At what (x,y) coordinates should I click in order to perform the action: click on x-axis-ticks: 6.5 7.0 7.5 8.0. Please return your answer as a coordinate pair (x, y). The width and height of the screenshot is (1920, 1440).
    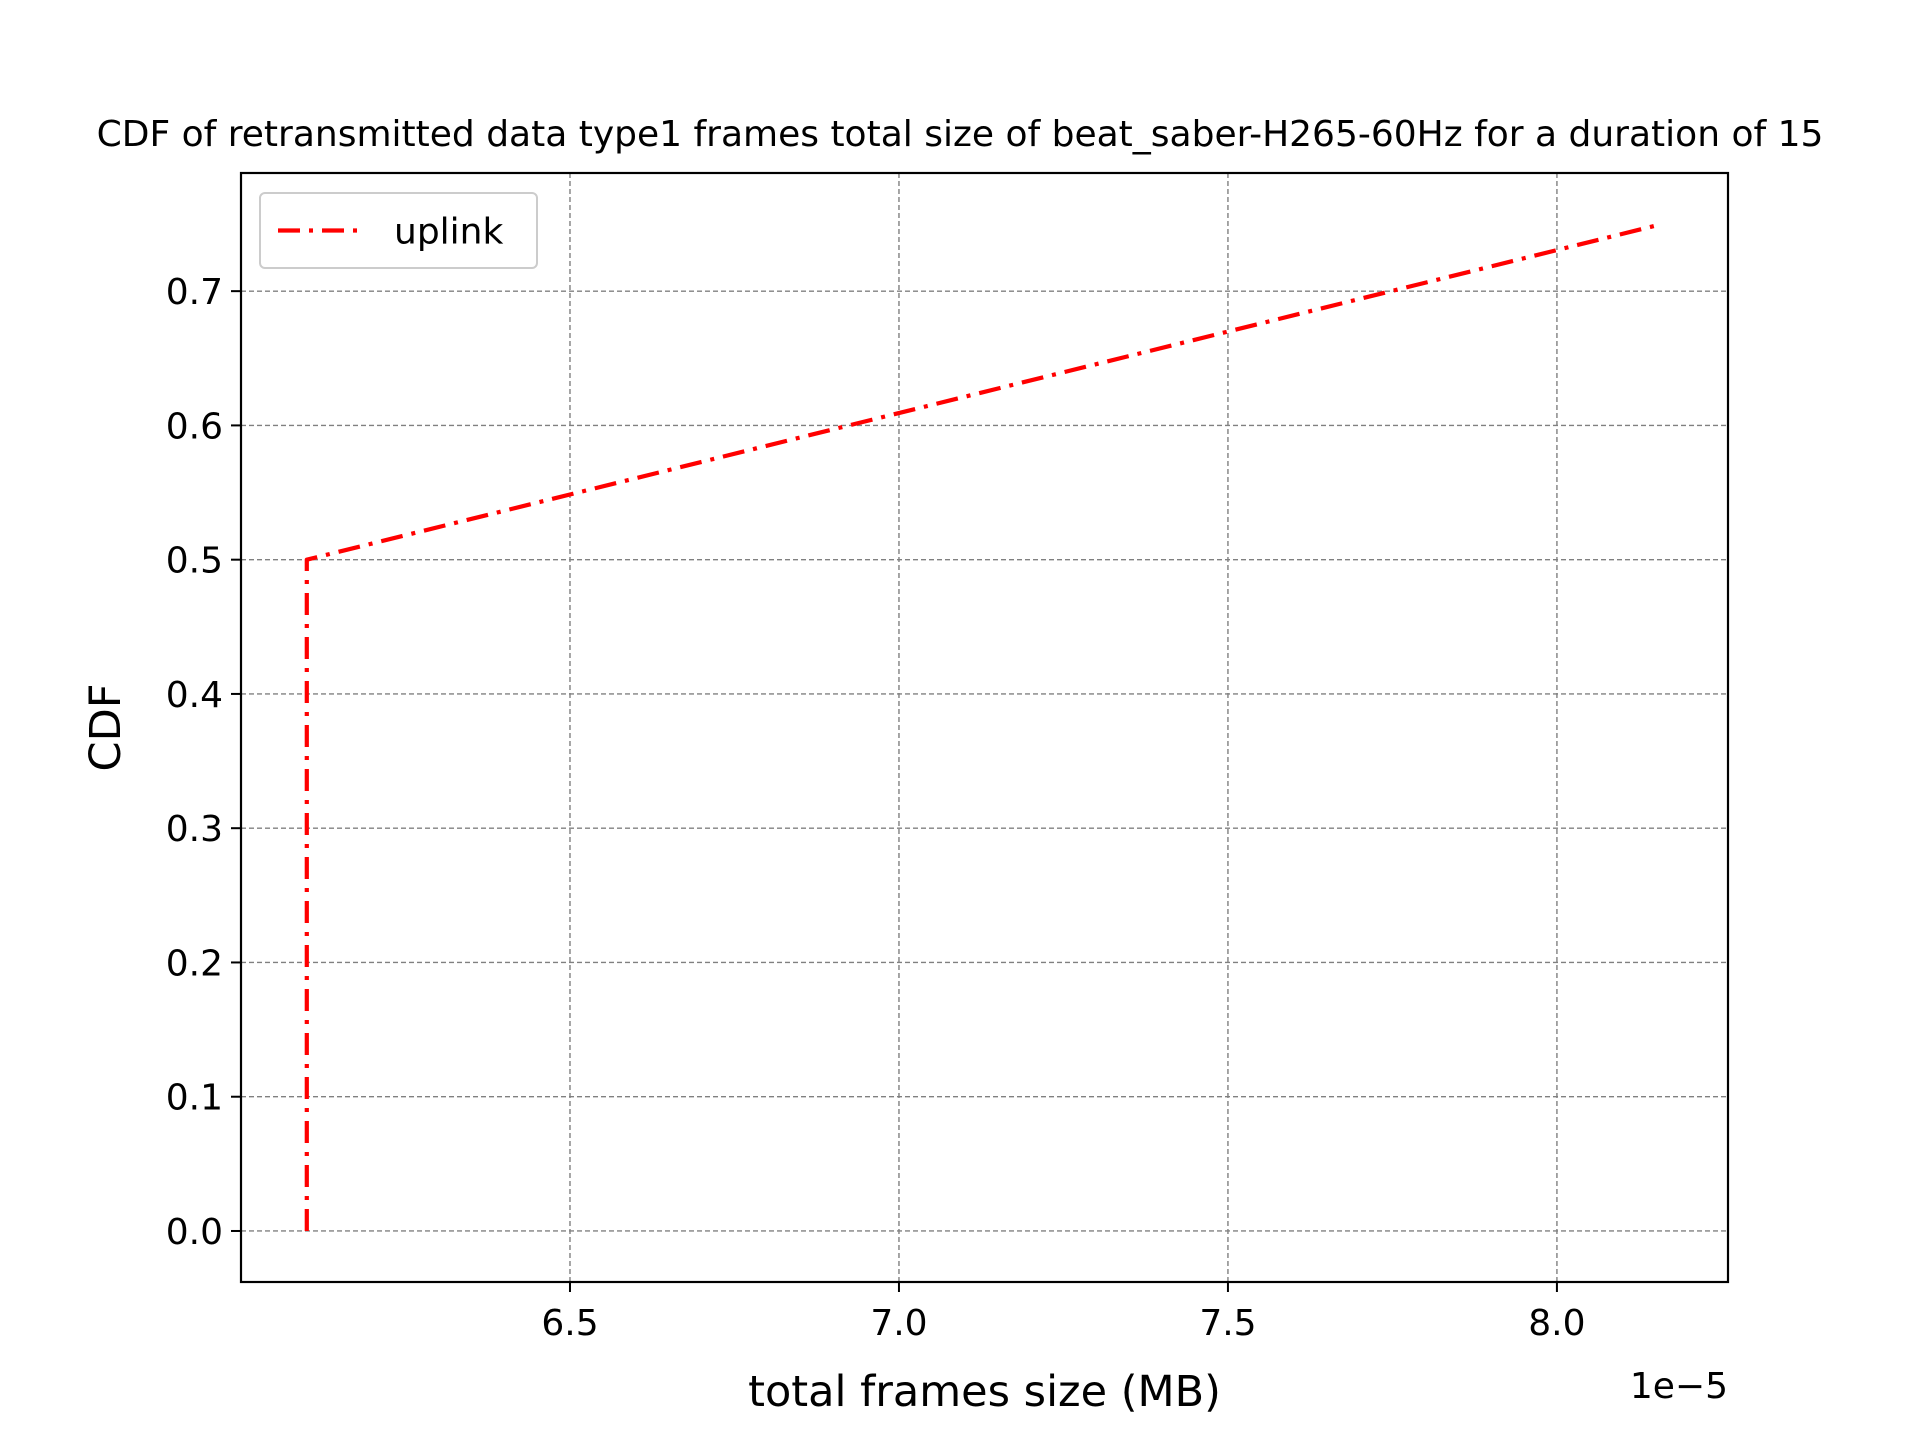
    Looking at the image, I should click on (1063, 1313).